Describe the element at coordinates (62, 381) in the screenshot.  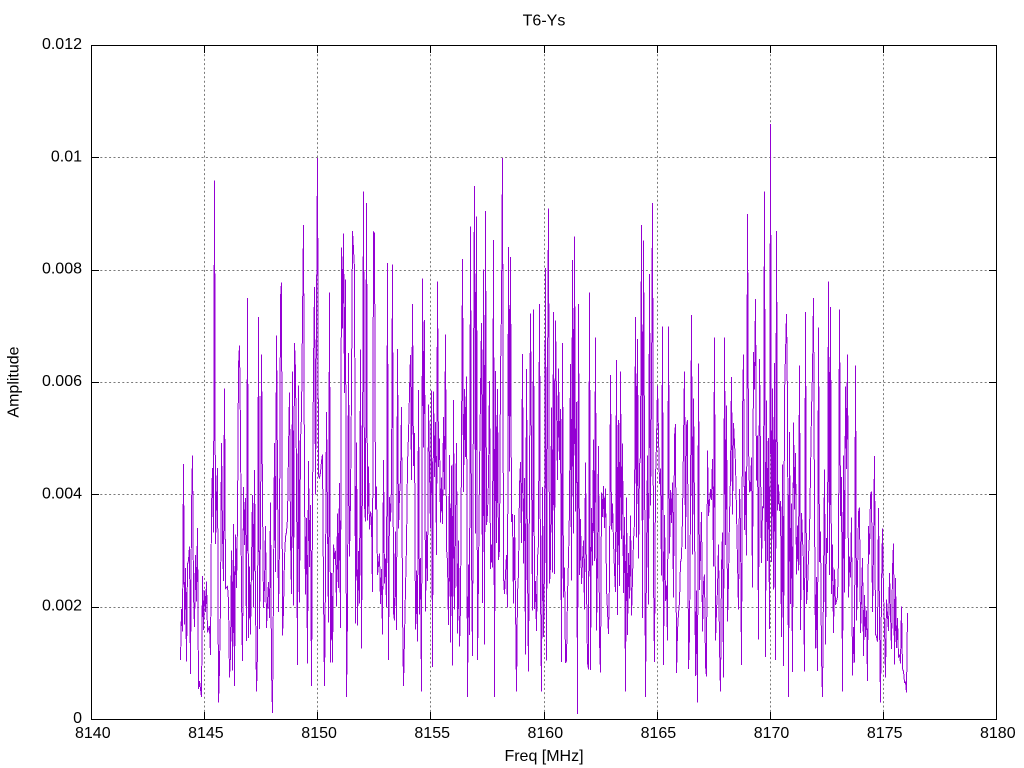
I see `svg-text: 0.006` at that location.